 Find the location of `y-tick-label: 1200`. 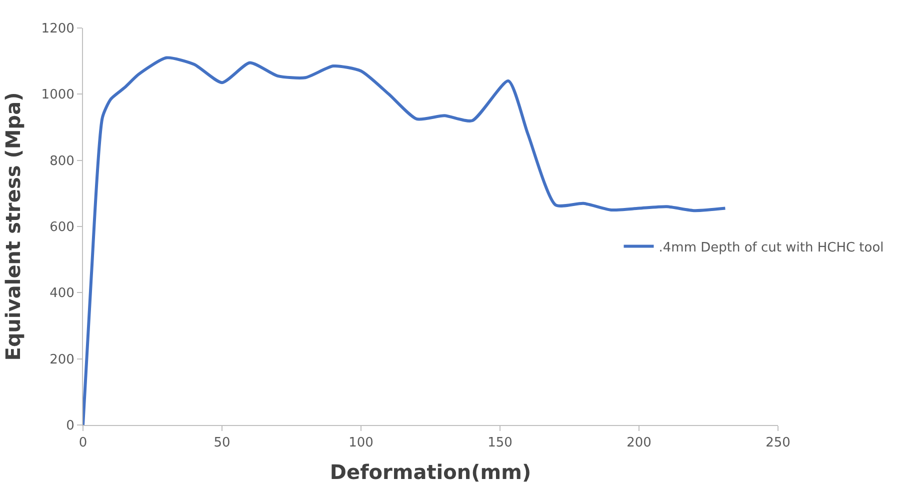

y-tick-label: 1200 is located at coordinates (57, 29).